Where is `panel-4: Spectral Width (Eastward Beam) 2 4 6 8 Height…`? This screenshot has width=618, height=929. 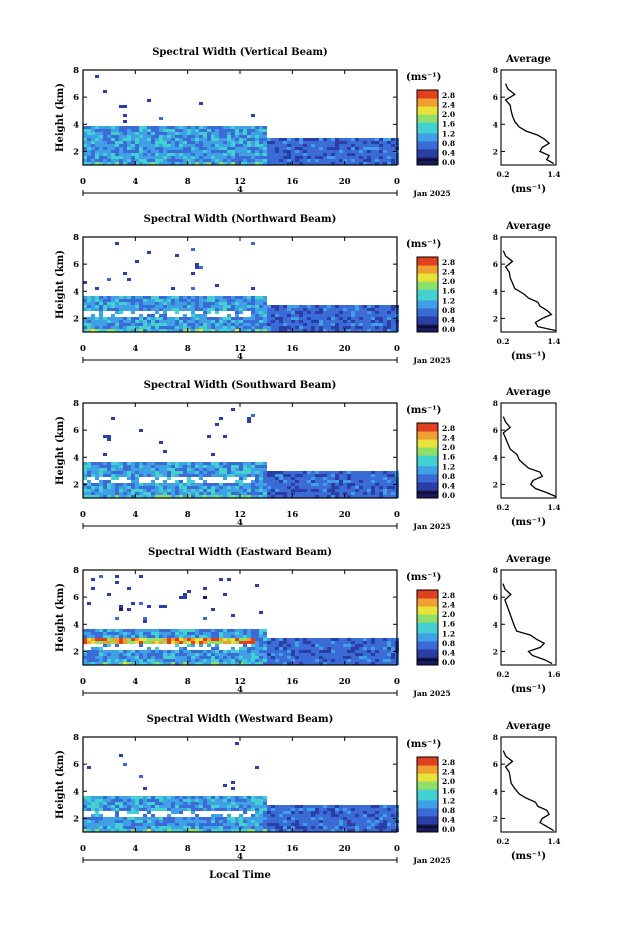
panel-4: Spectral Width (Eastward Beam) 2 4 6 8 Height… is located at coordinates (308, 622).